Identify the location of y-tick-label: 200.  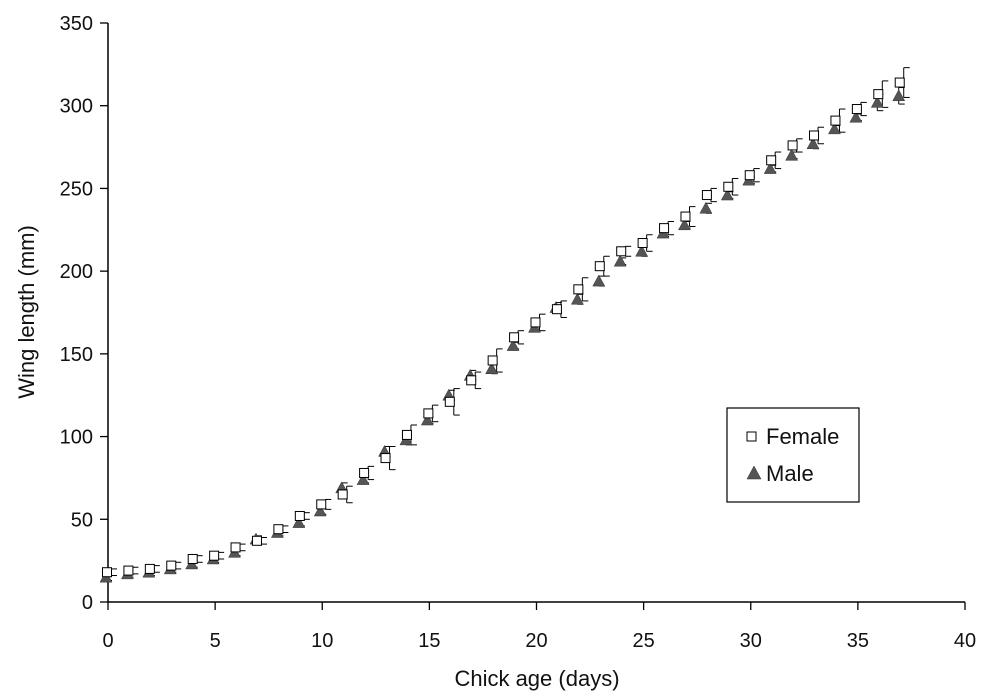
(76, 272).